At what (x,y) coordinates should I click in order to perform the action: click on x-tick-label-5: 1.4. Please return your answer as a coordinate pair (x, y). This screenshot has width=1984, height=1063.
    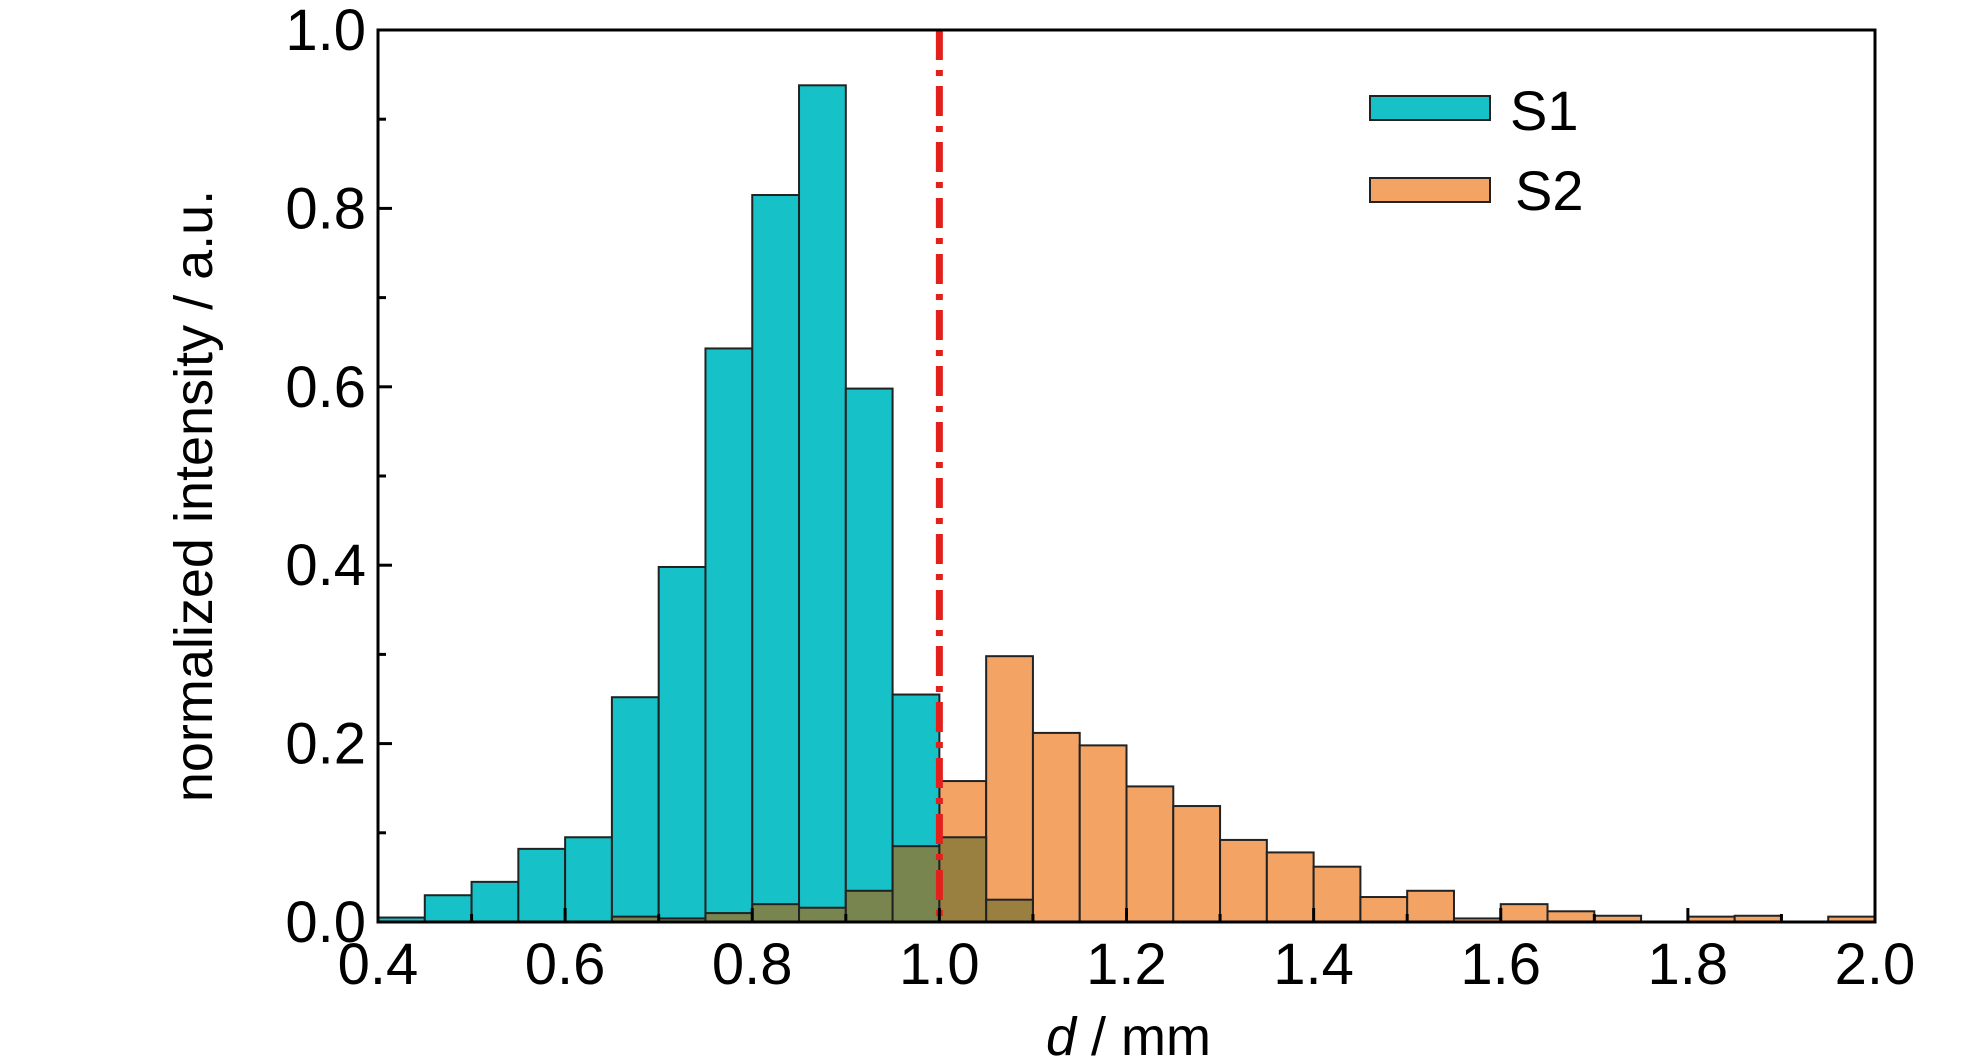
    Looking at the image, I should click on (1313, 964).